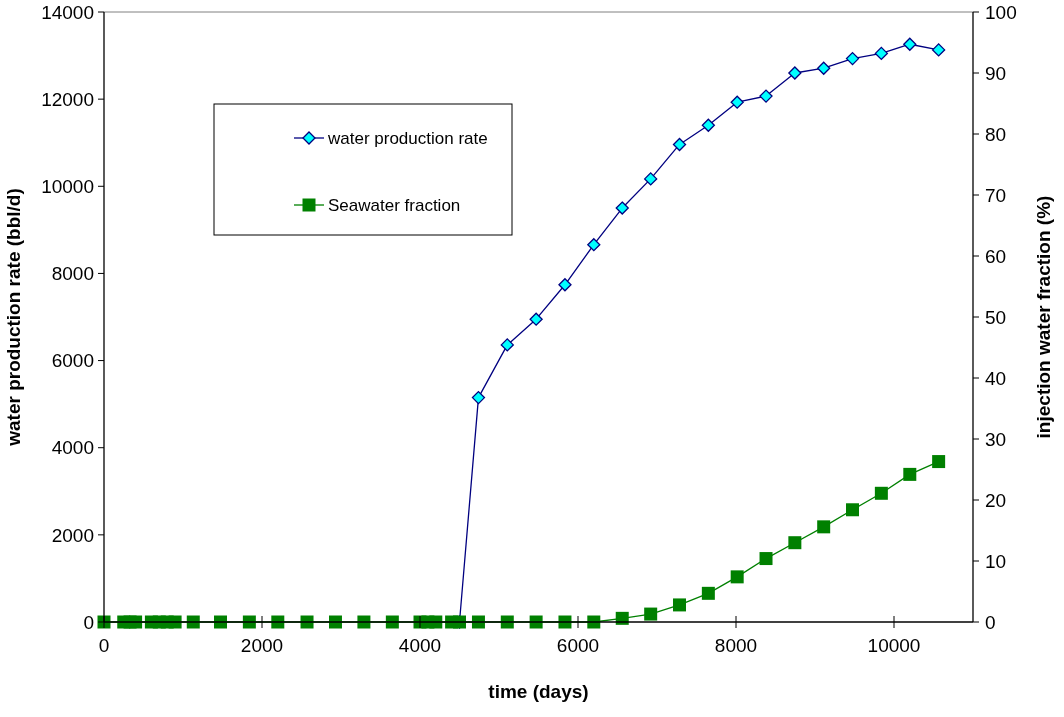 This screenshot has height=717, width=1064. Describe the element at coordinates (67, 12) in the screenshot. I see `y-tick-label: 14000` at that location.